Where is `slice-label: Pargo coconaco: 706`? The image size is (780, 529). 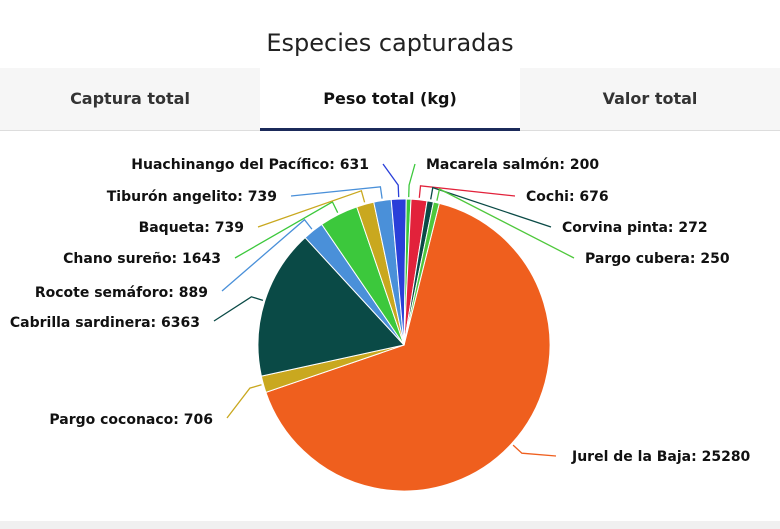
slice-label: Pargo coconaco: 706 is located at coordinates (131, 420).